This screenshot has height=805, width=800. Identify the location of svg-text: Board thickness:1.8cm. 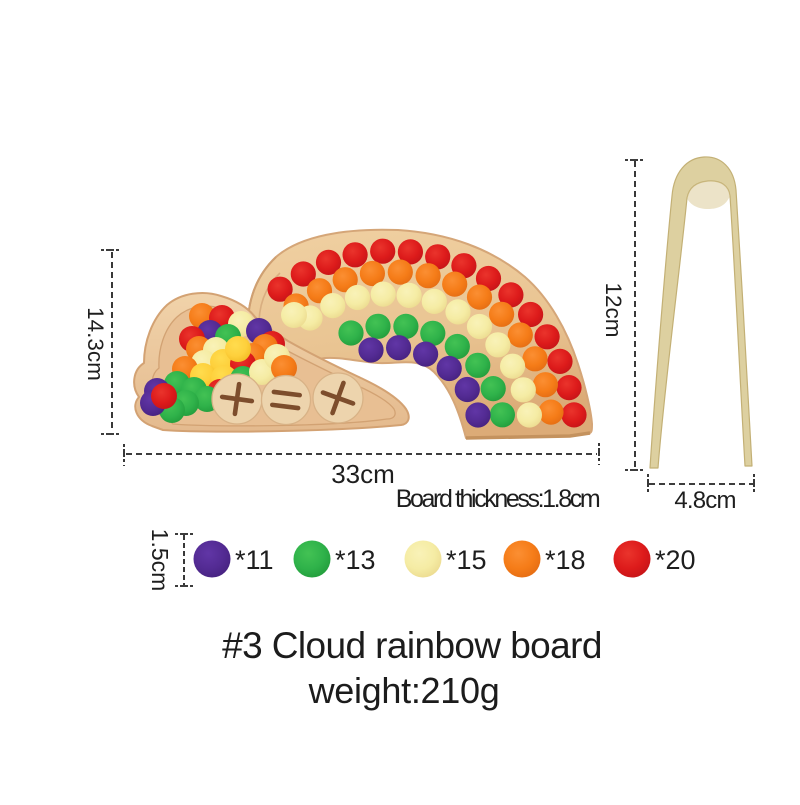
(498, 499).